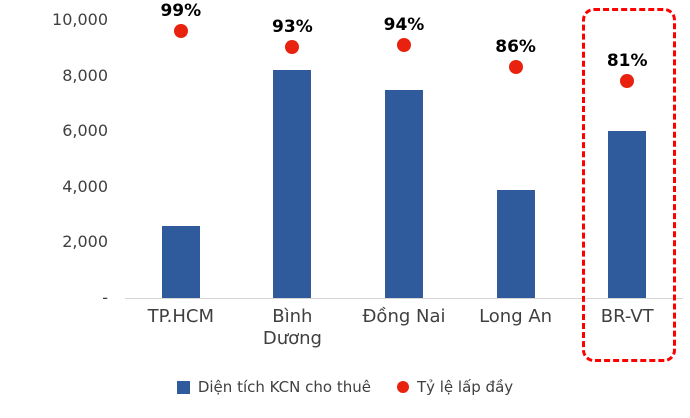  I want to click on y-tick-label: -, so click(105, 297).